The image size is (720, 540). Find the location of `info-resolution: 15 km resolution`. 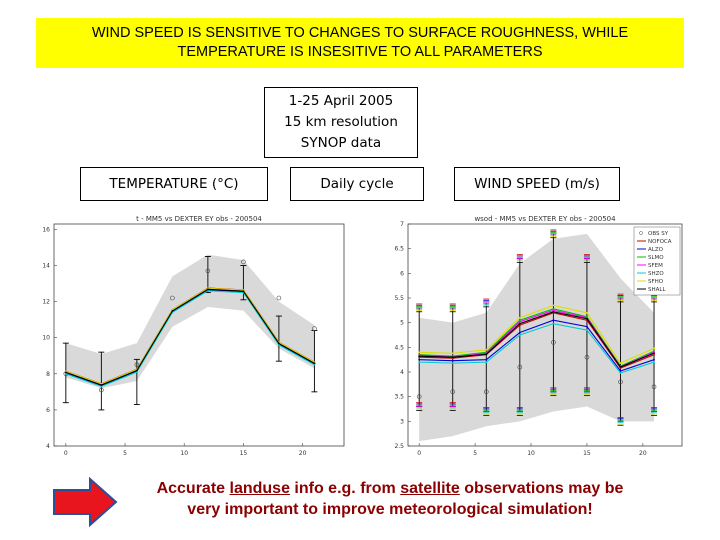

info-resolution: 15 km resolution is located at coordinates (341, 122).